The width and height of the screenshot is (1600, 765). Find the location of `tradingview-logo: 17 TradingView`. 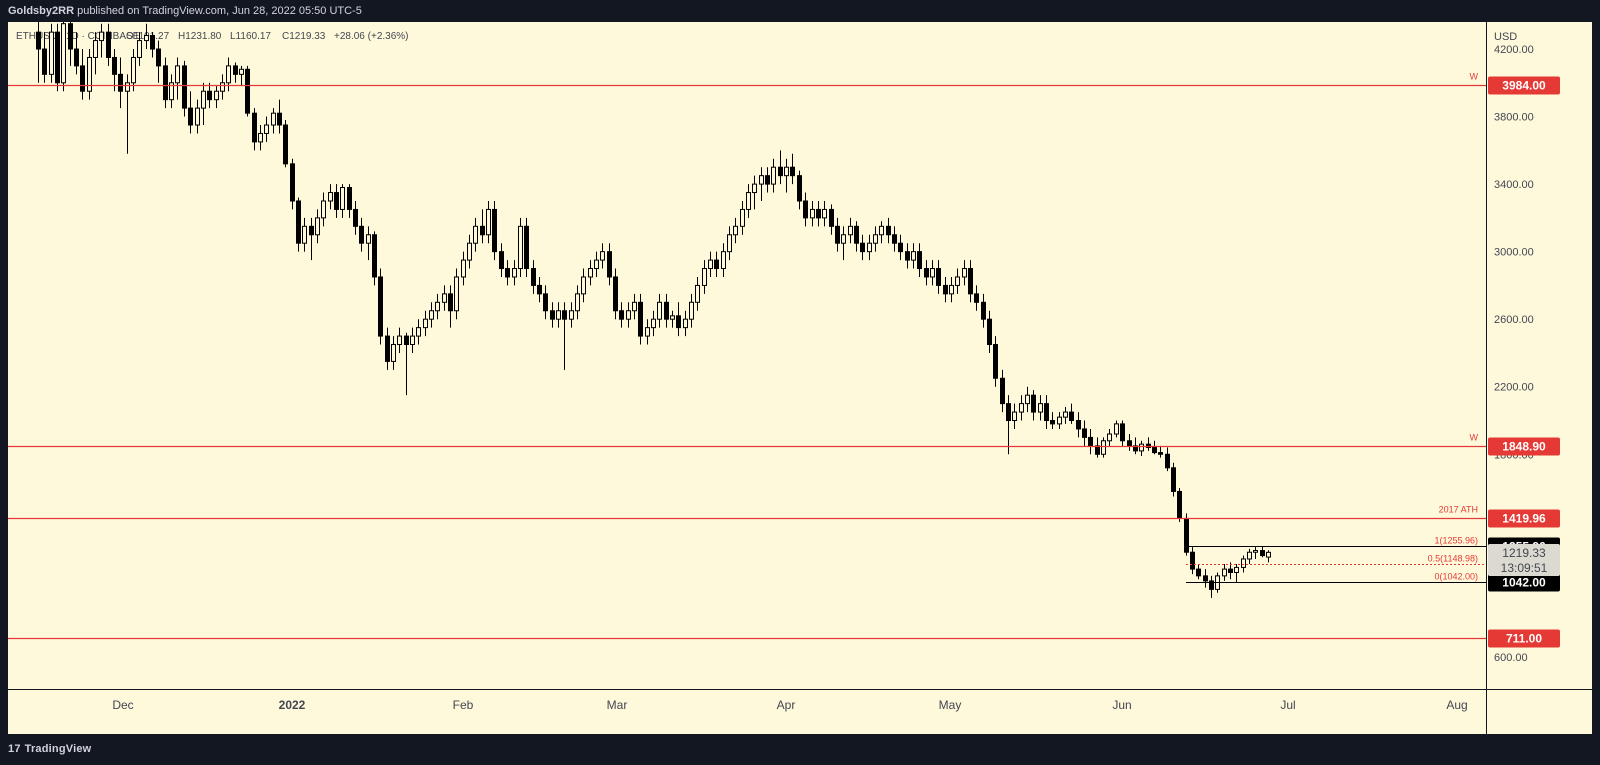

tradingview-logo: 17 TradingView is located at coordinates (49, 749).